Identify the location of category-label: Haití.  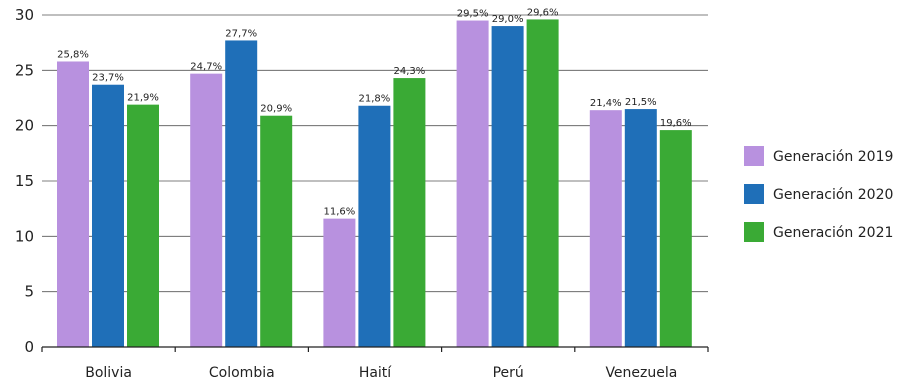
(375, 373).